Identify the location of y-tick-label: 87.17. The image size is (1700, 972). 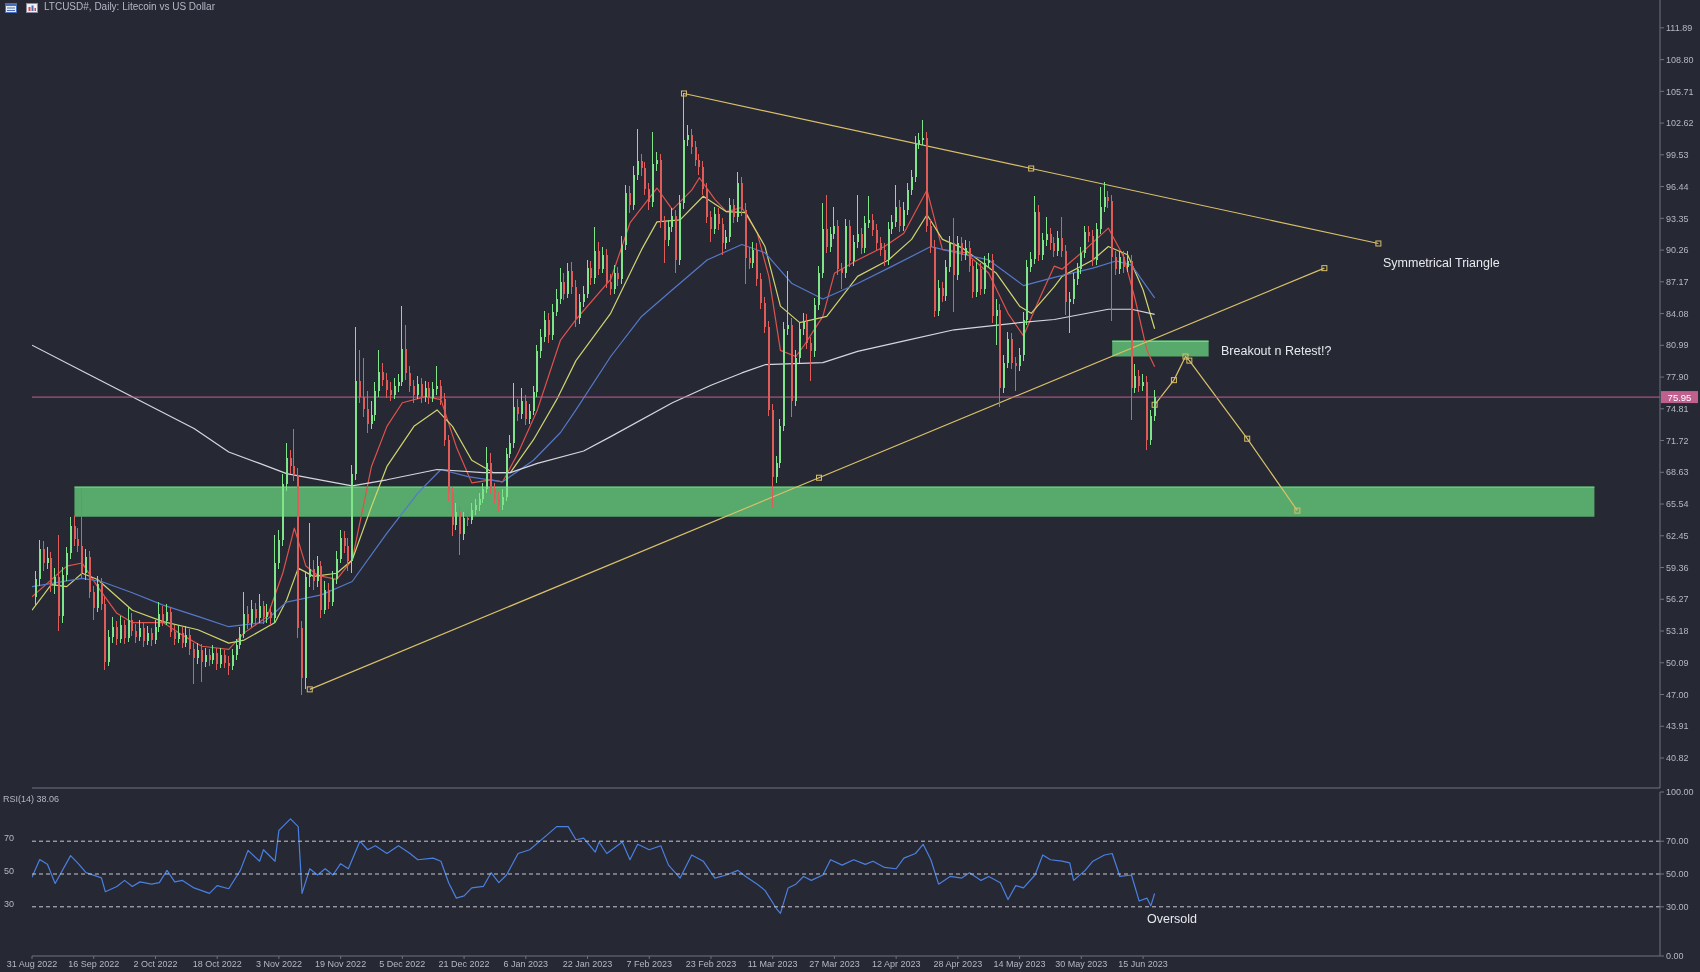
(1677, 282).